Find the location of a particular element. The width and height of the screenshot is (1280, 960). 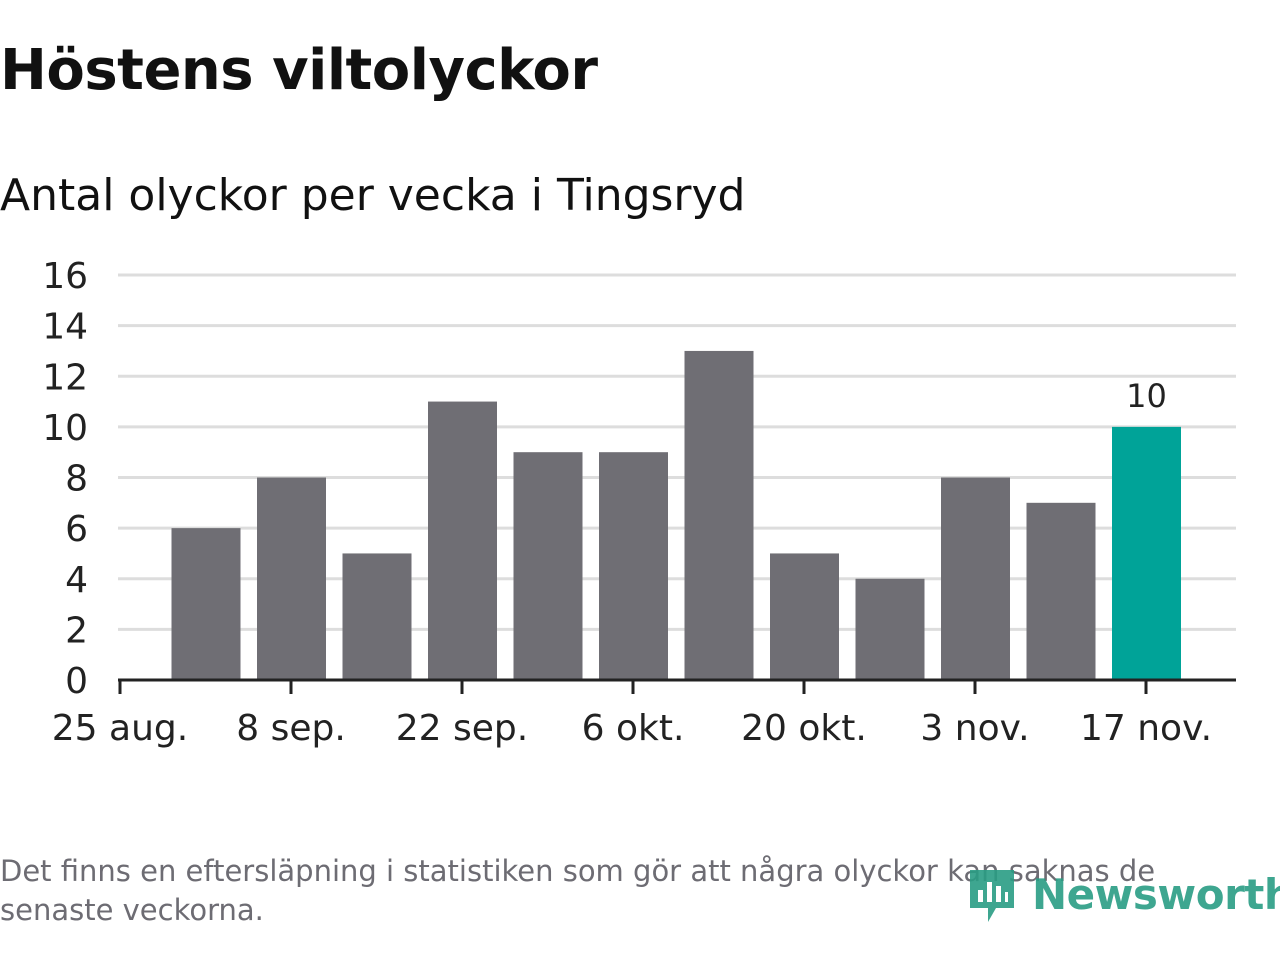

newsworthy-logo-icon is located at coordinates (992, 896).